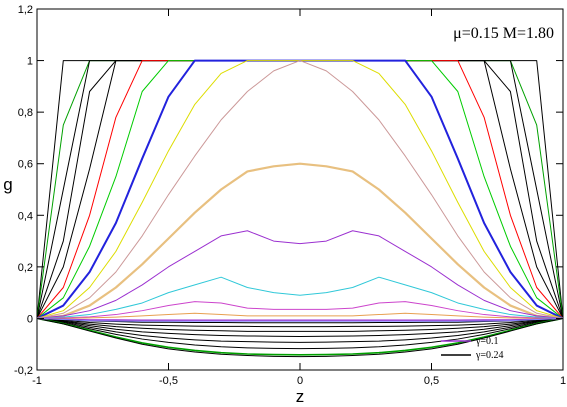 Image resolution: width=567 pixels, height=407 pixels. I want to click on x-tick-label: -1, so click(37, 381).